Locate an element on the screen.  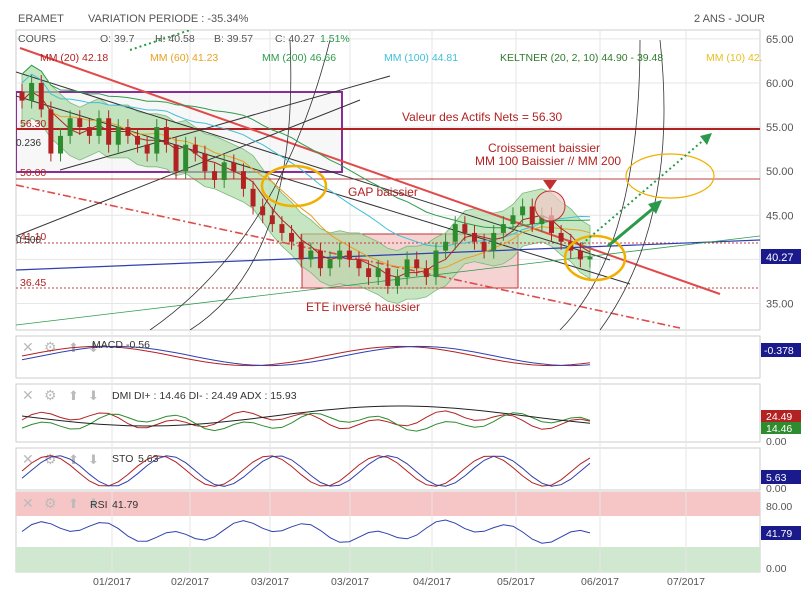
price-tick-label: 55.00 is located at coordinates (780, 128).